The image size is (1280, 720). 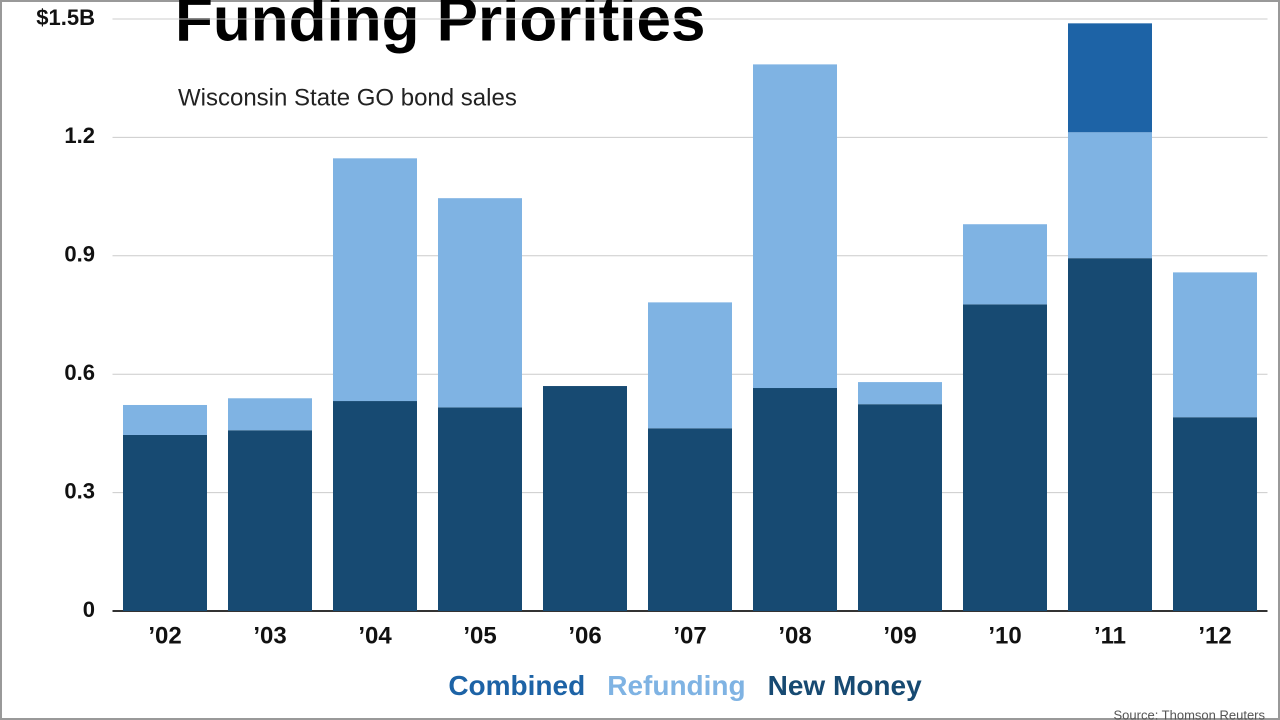 I want to click on x-tick-label: ’12, so click(x=1214, y=635).